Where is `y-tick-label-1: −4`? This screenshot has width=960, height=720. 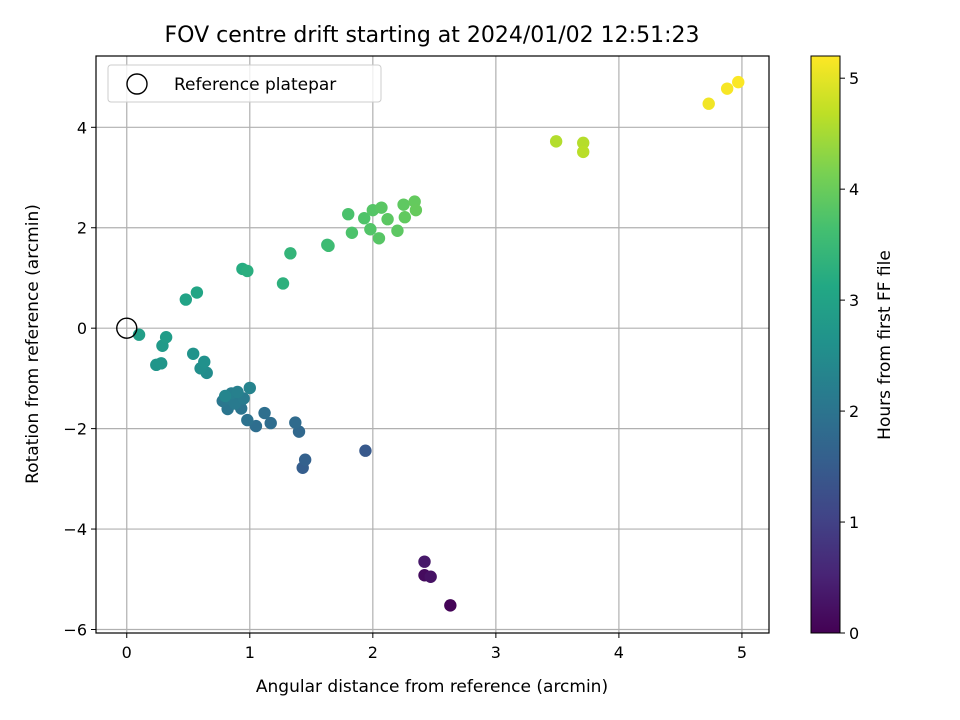 y-tick-label-1: −4 is located at coordinates (75, 529).